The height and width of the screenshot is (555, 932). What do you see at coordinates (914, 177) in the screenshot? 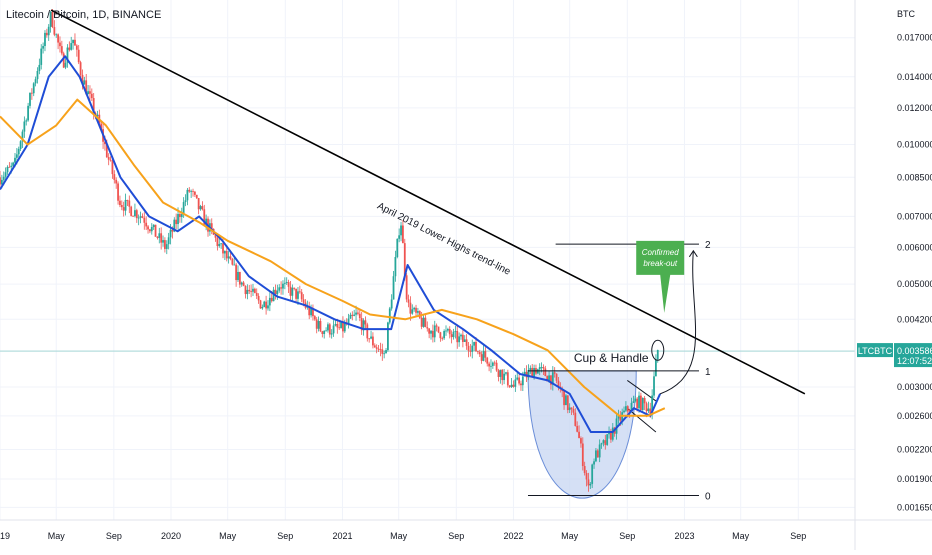
I see `price-axis-tick: 0.008500` at bounding box center [914, 177].